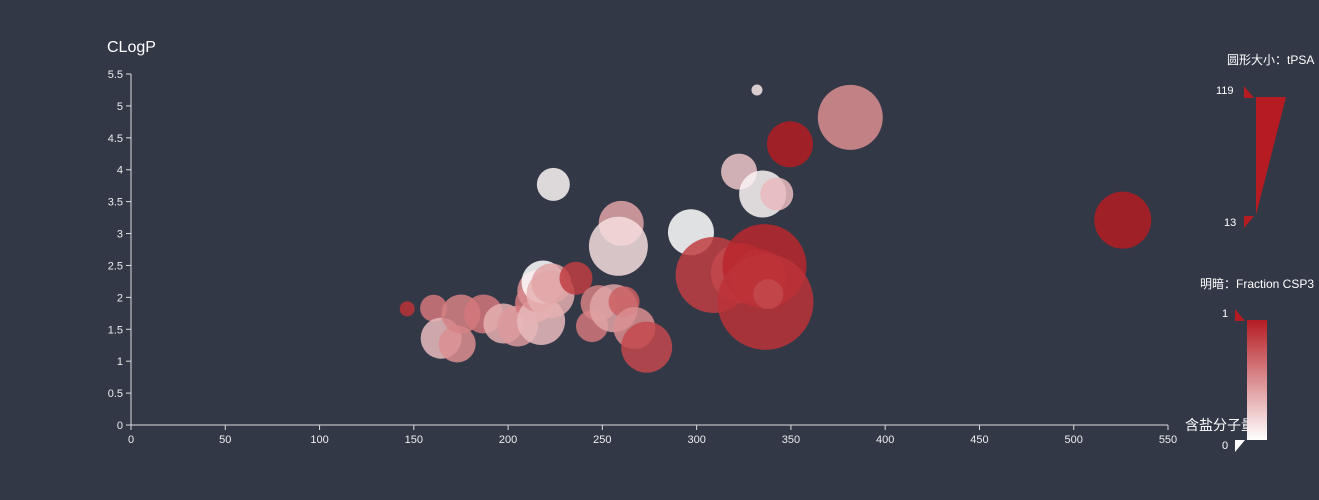  What do you see at coordinates (120, 107) in the screenshot?
I see `y-tick-label: 5` at bounding box center [120, 107].